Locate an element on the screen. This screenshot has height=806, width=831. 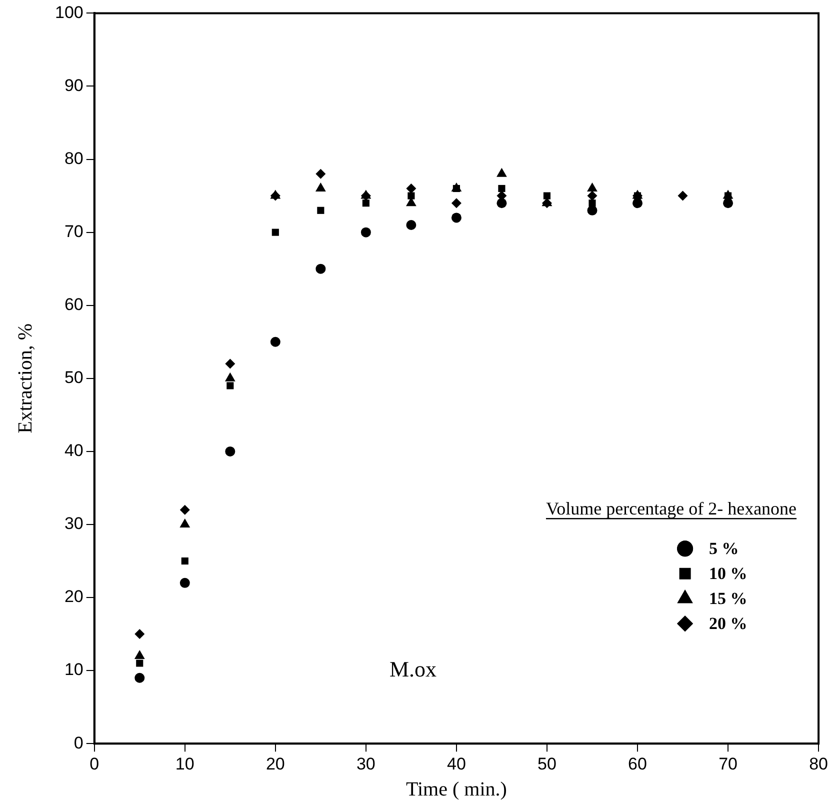
x-tick-label: 70 is located at coordinates (728, 764).